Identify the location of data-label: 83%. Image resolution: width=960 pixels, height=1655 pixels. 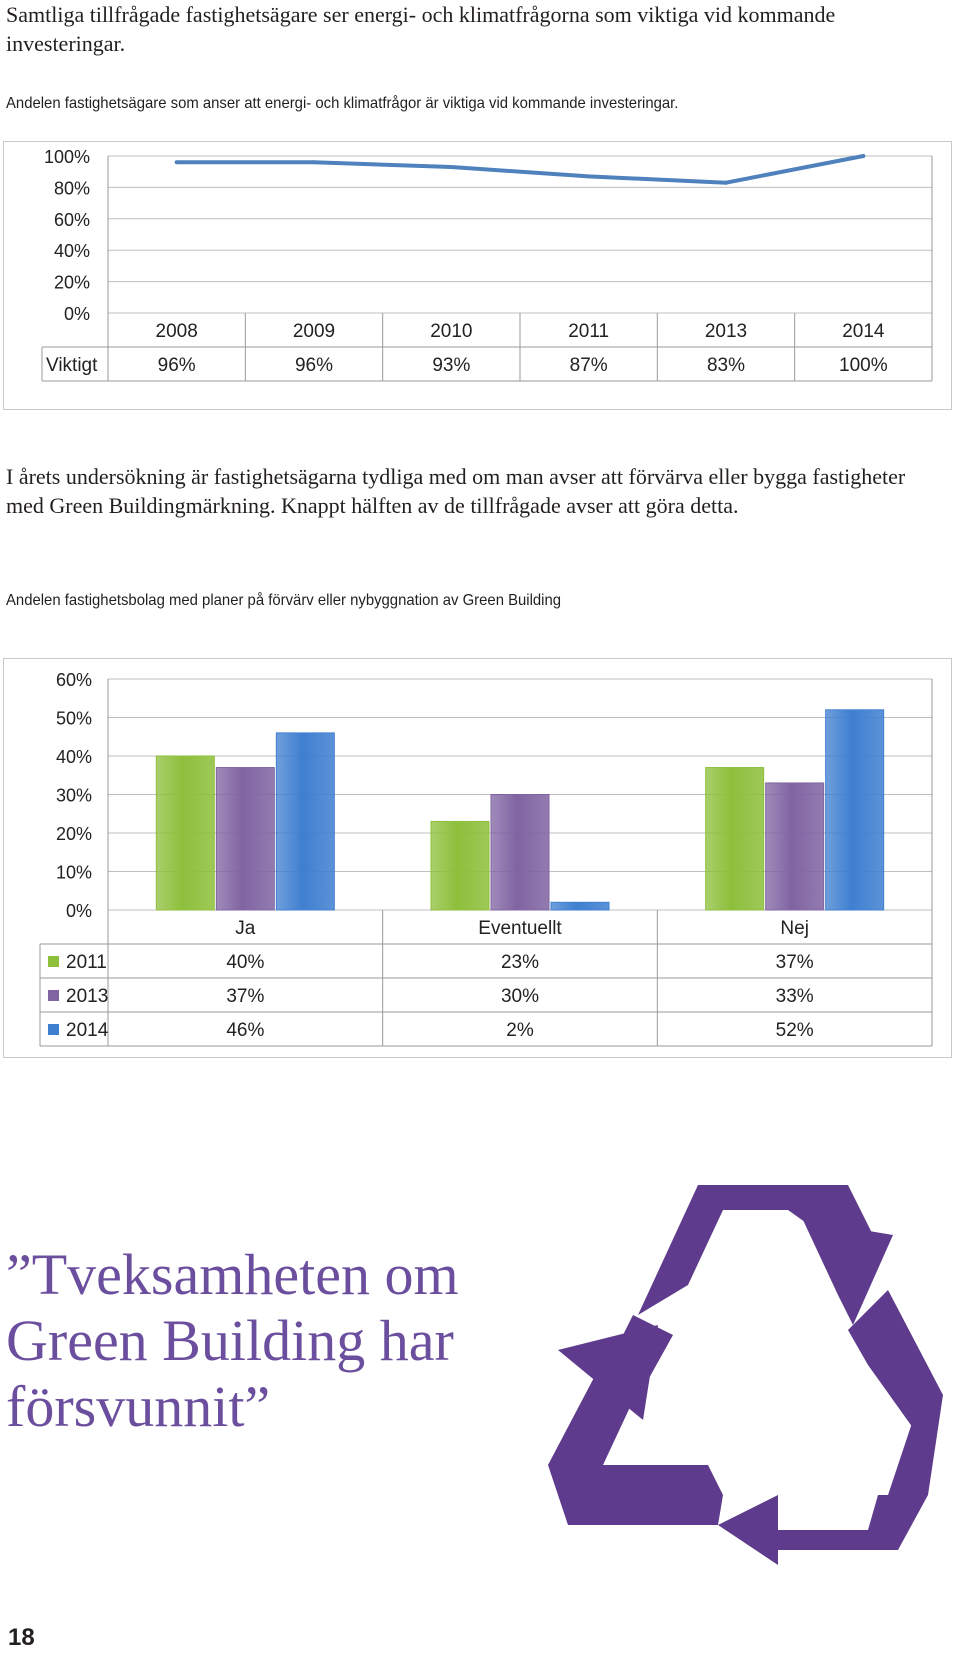
(726, 365).